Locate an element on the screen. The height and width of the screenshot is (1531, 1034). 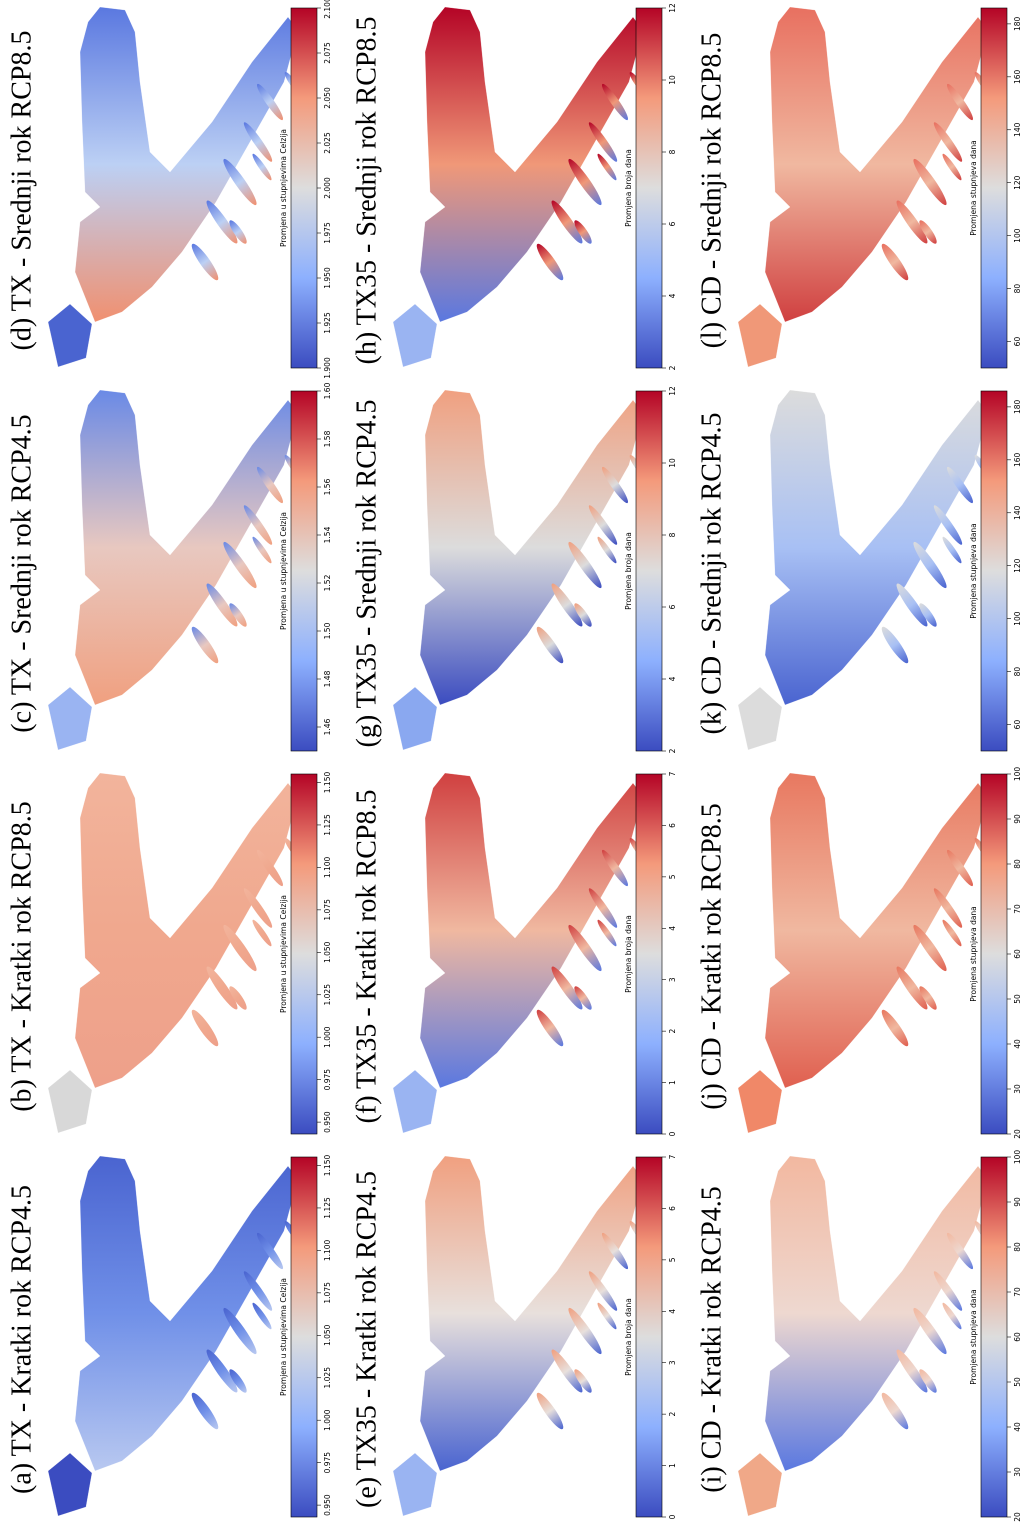
colorbar-tick-label: 1.950 is located at coordinates (327, 278).